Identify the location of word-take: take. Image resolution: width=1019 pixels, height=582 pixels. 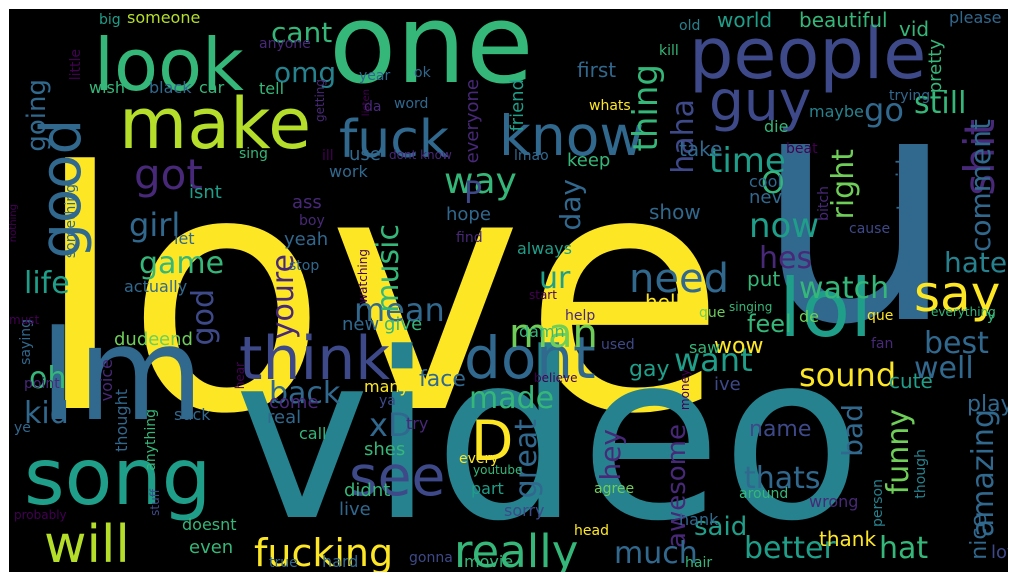
(701, 149).